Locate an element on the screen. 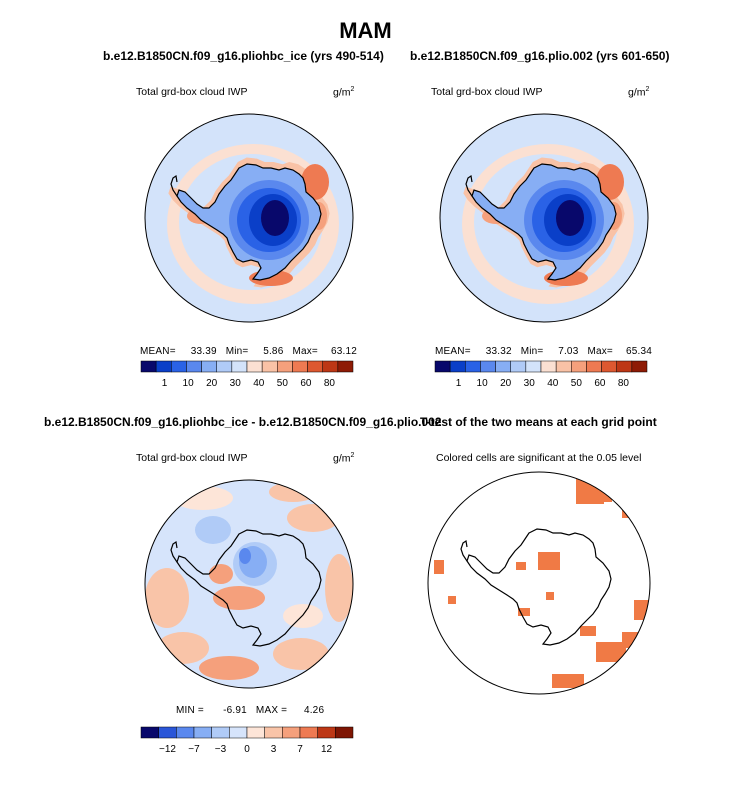  colorbar-tick-label: 40 is located at coordinates (259, 383).